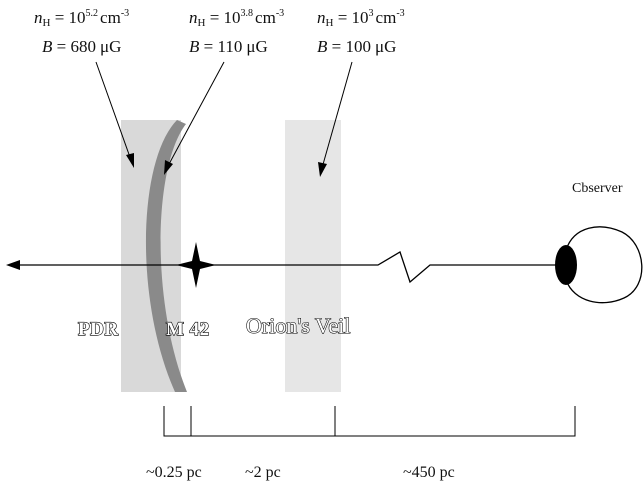 The width and height of the screenshot is (644, 485). I want to click on pointer-m42, so click(196, 114).